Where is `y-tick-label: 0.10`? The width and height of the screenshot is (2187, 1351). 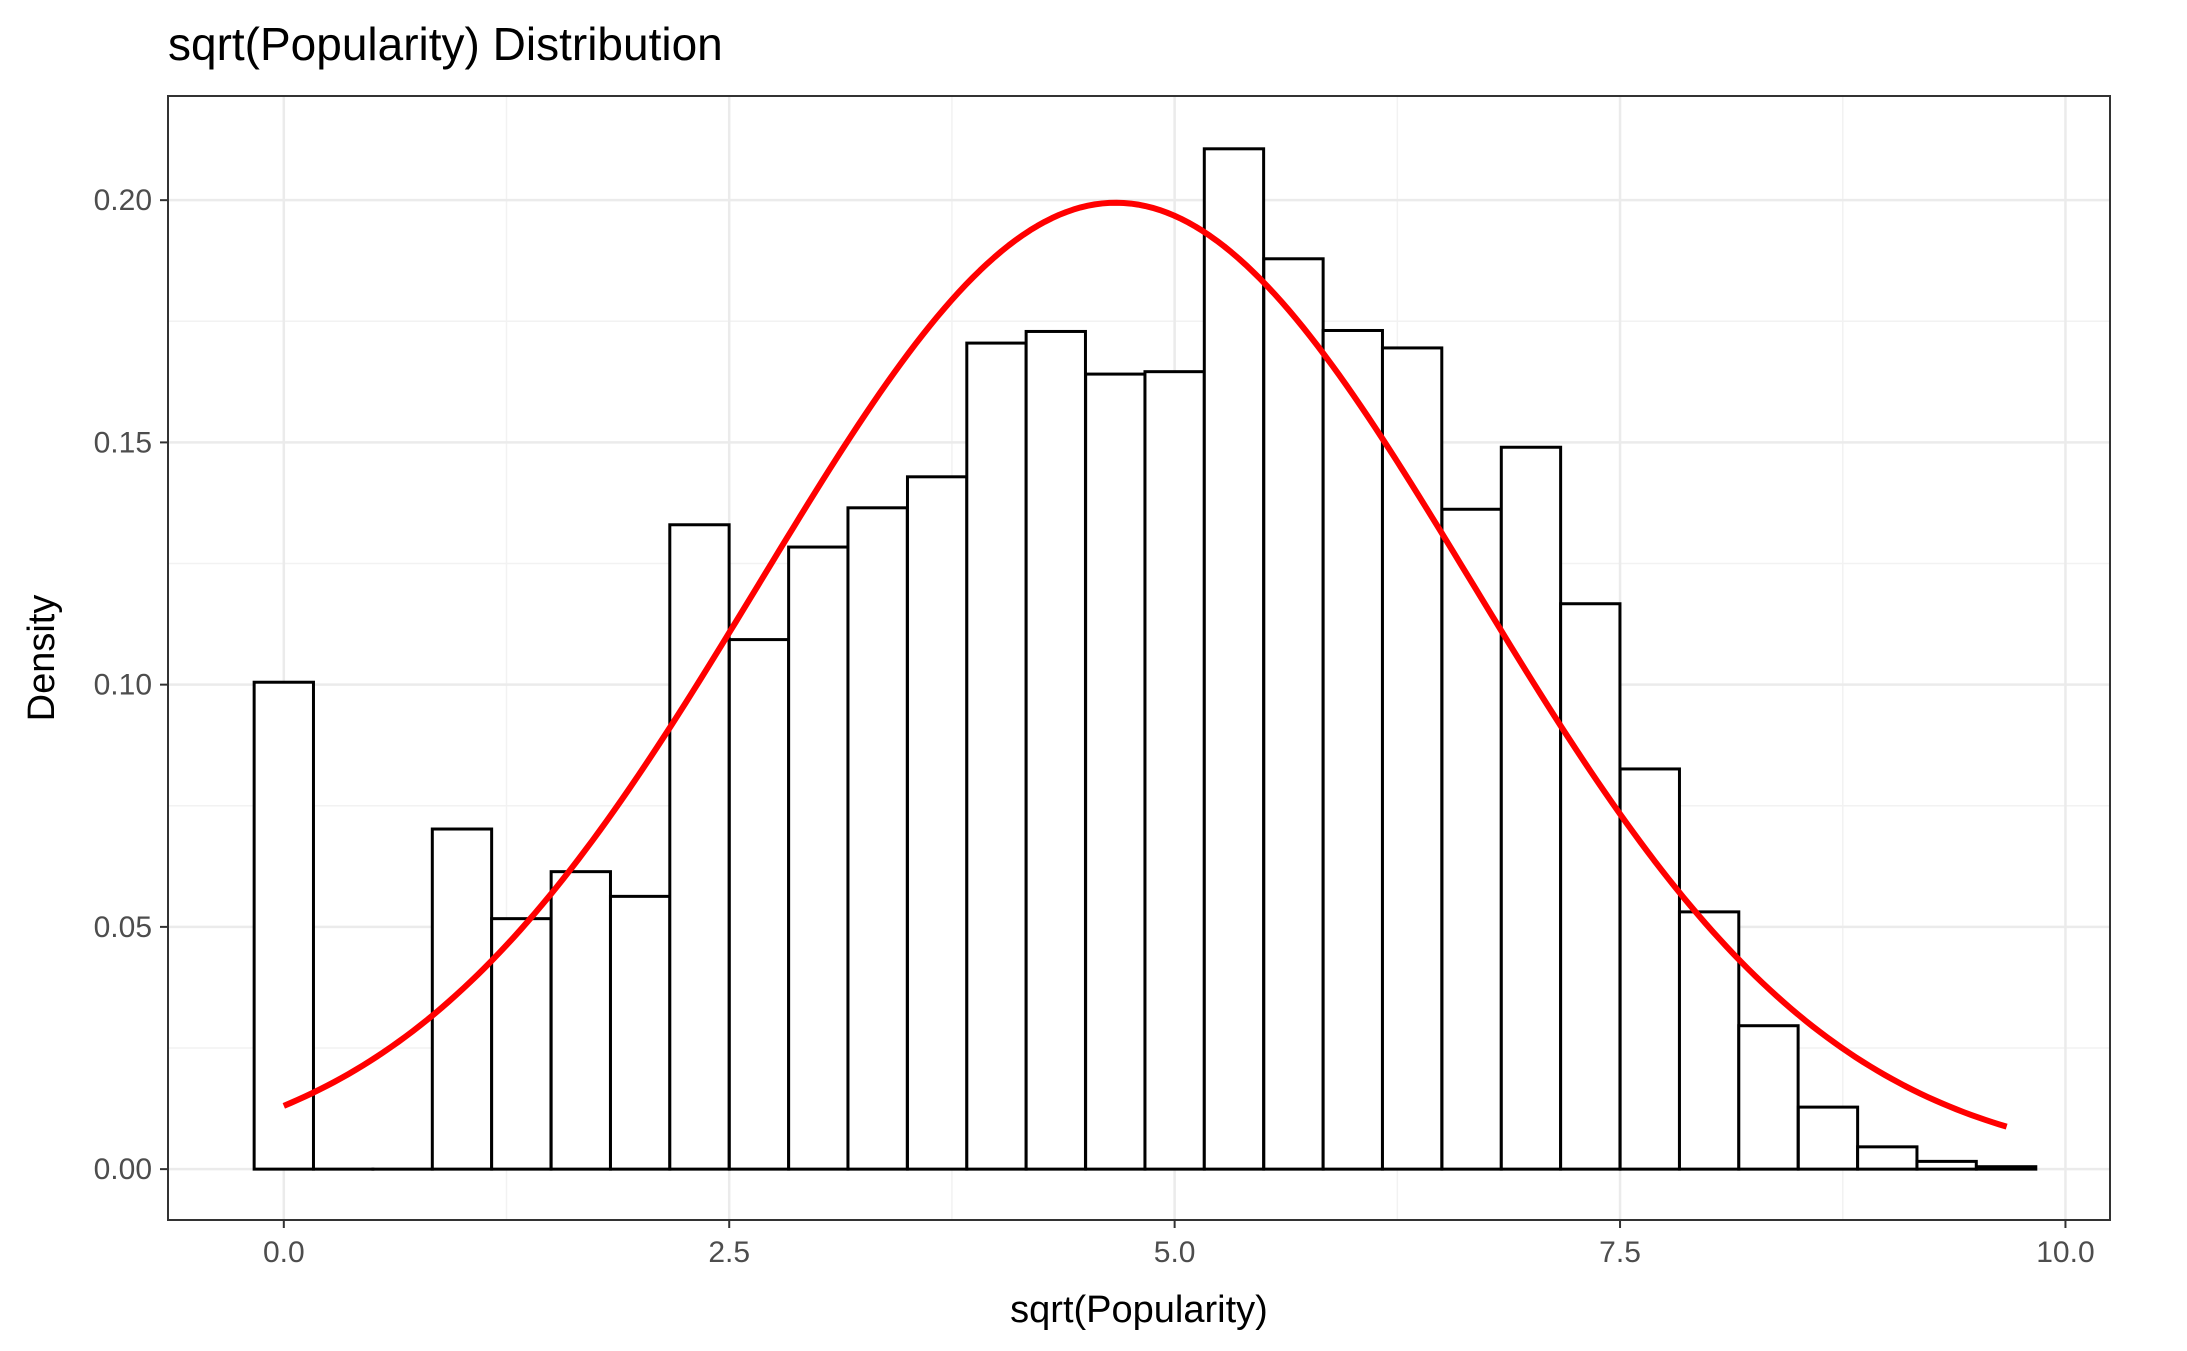 y-tick-label: 0.10 is located at coordinates (123, 685).